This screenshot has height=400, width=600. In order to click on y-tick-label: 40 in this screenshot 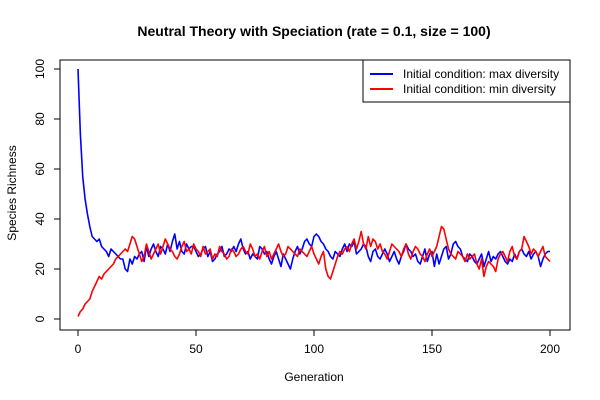, I will do `click(40, 219)`.